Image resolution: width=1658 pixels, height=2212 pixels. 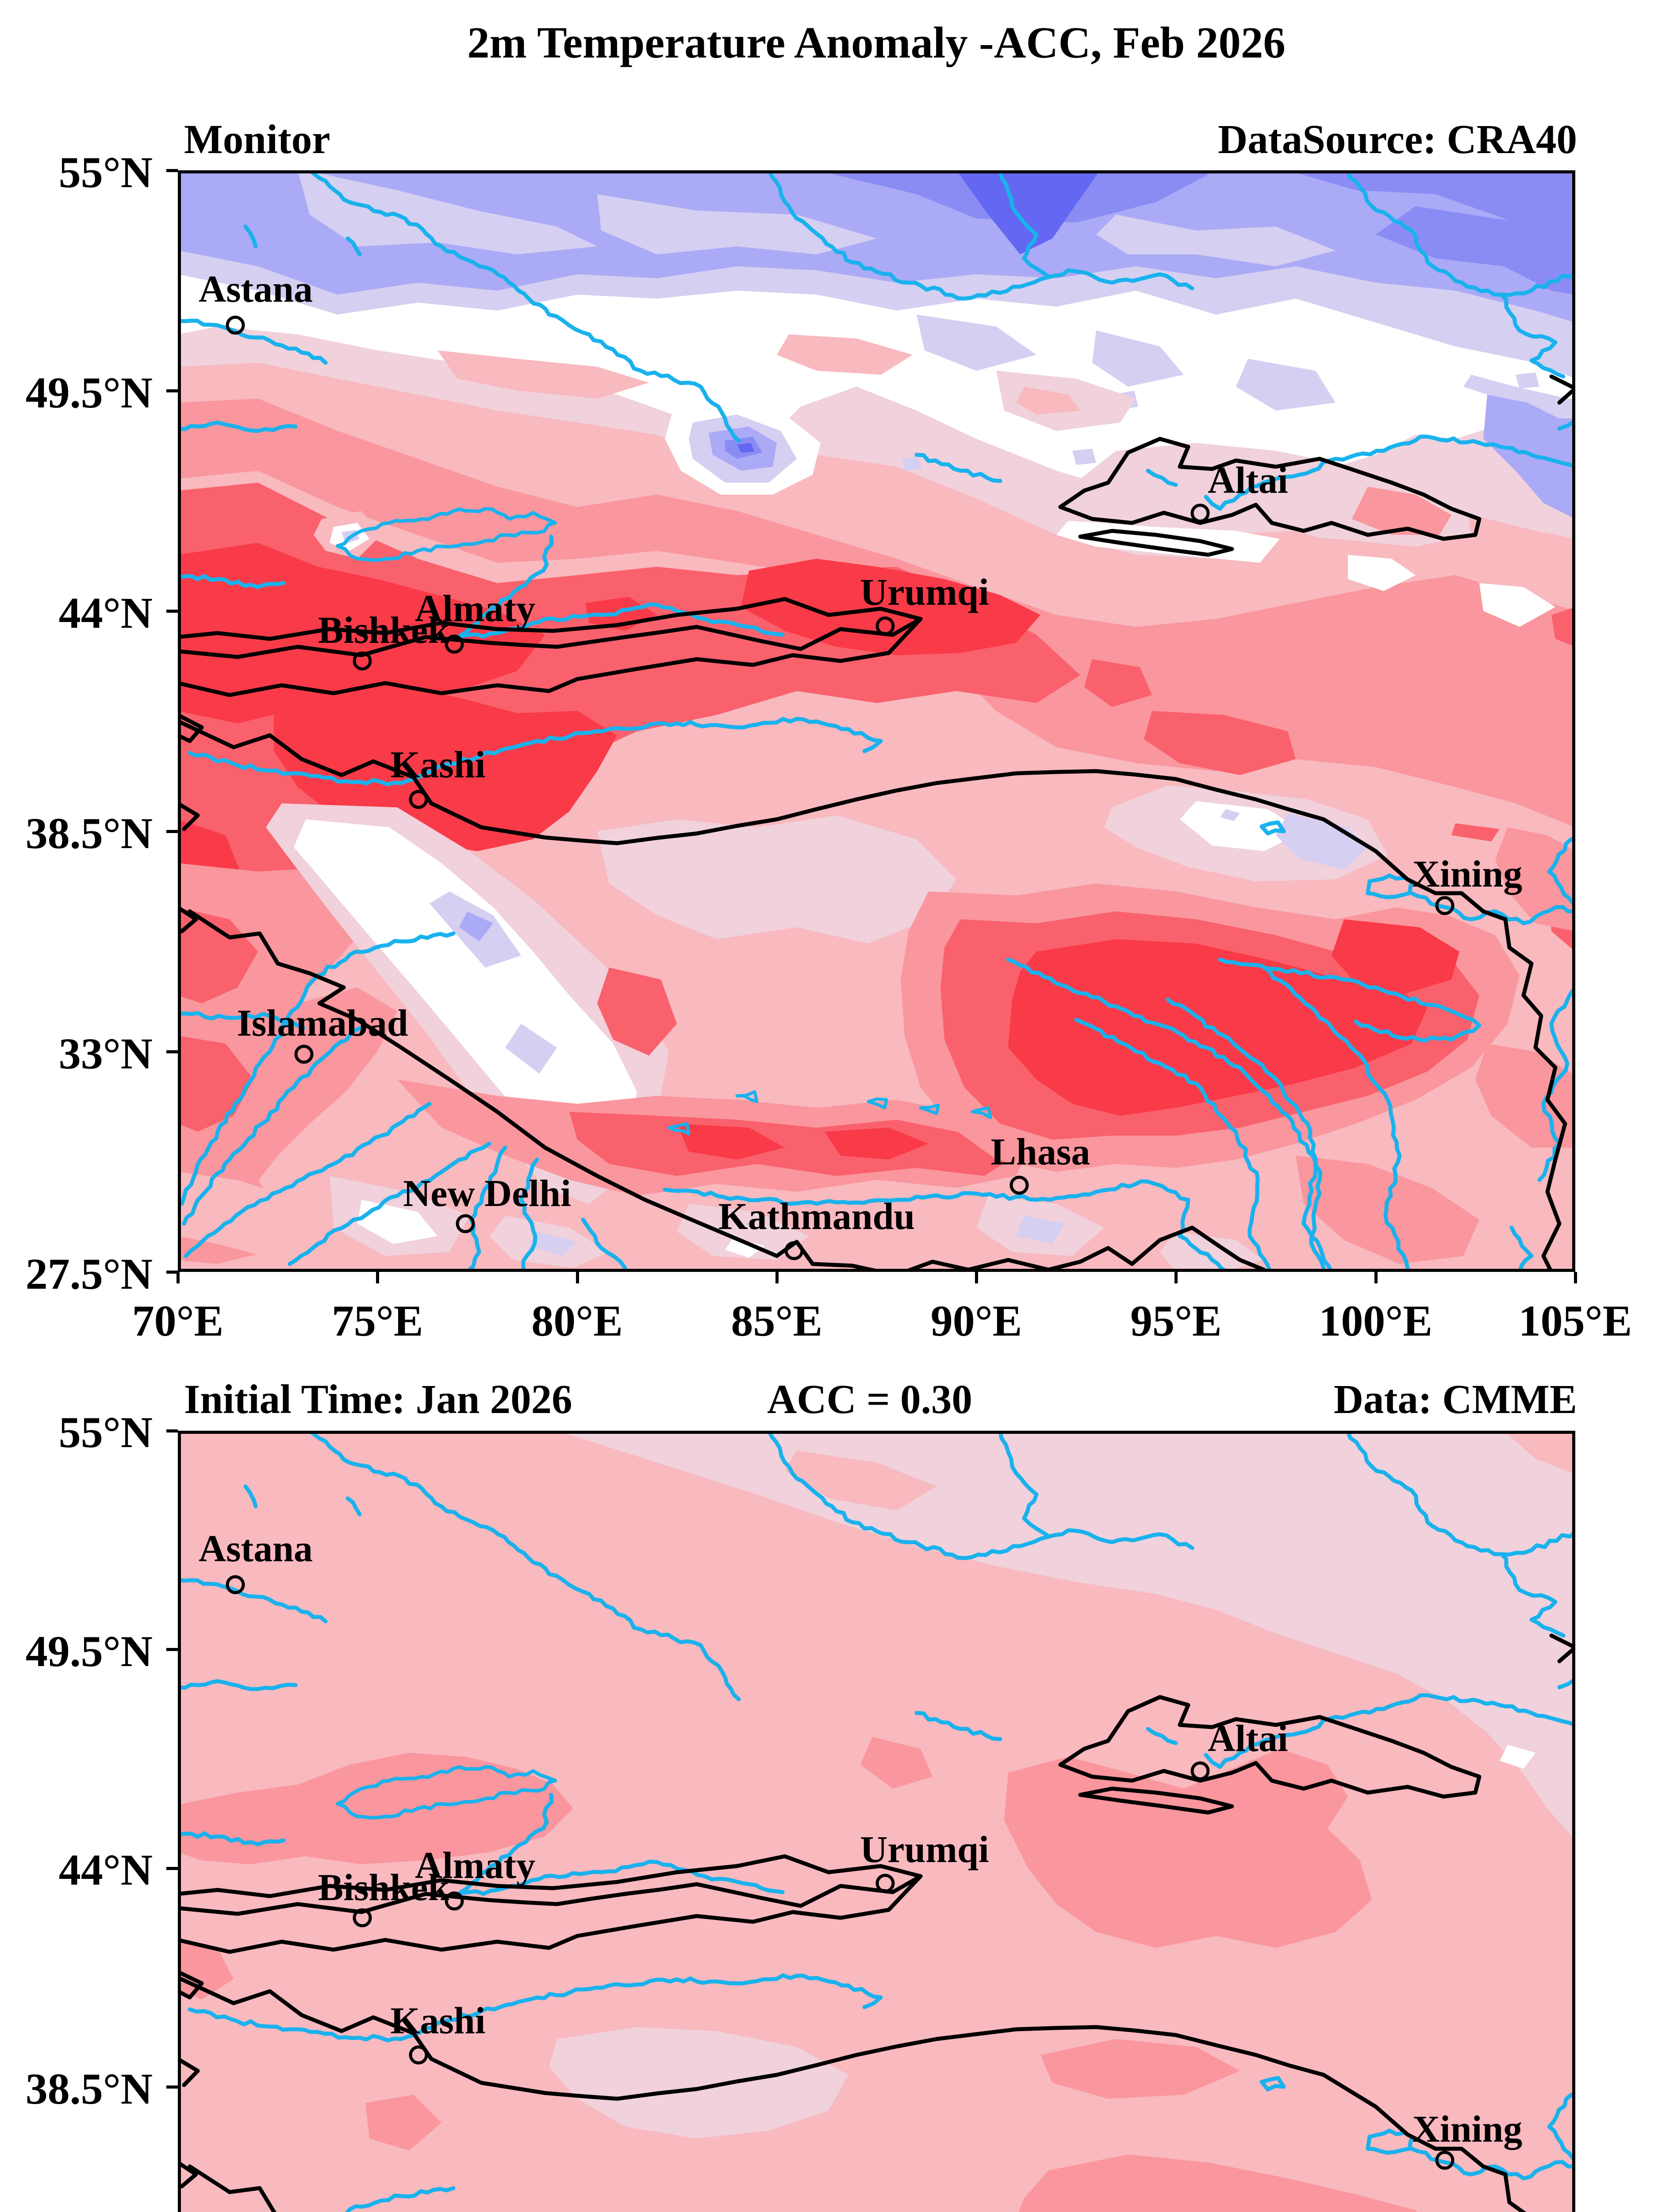 What do you see at coordinates (817, 1216) in the screenshot?
I see `svg-text: Kathmandu` at bounding box center [817, 1216].